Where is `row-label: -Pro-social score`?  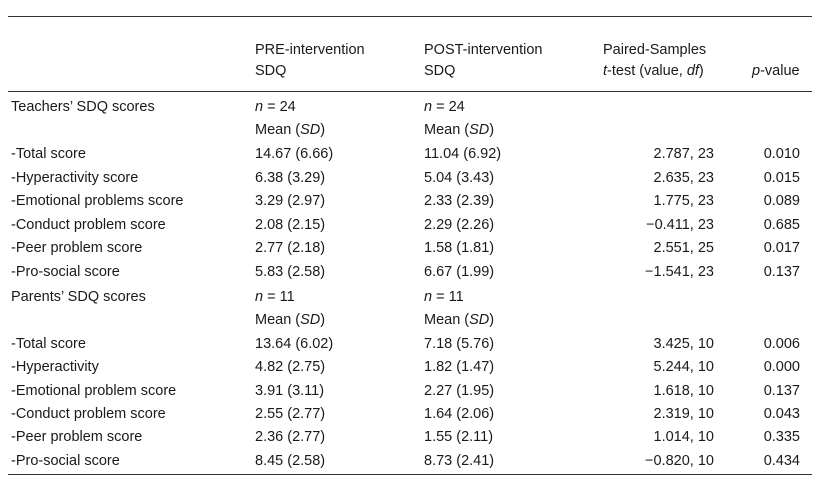
row-label: -Pro-social score is located at coordinates (65, 460).